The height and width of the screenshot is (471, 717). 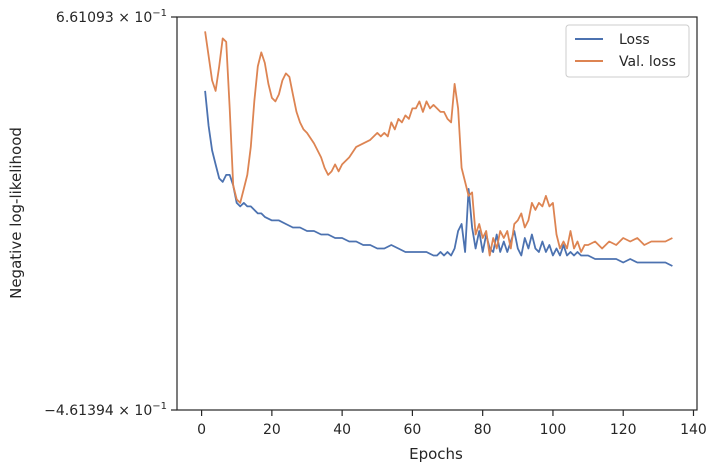 What do you see at coordinates (272, 430) in the screenshot?
I see `x-tick-label: 20` at bounding box center [272, 430].